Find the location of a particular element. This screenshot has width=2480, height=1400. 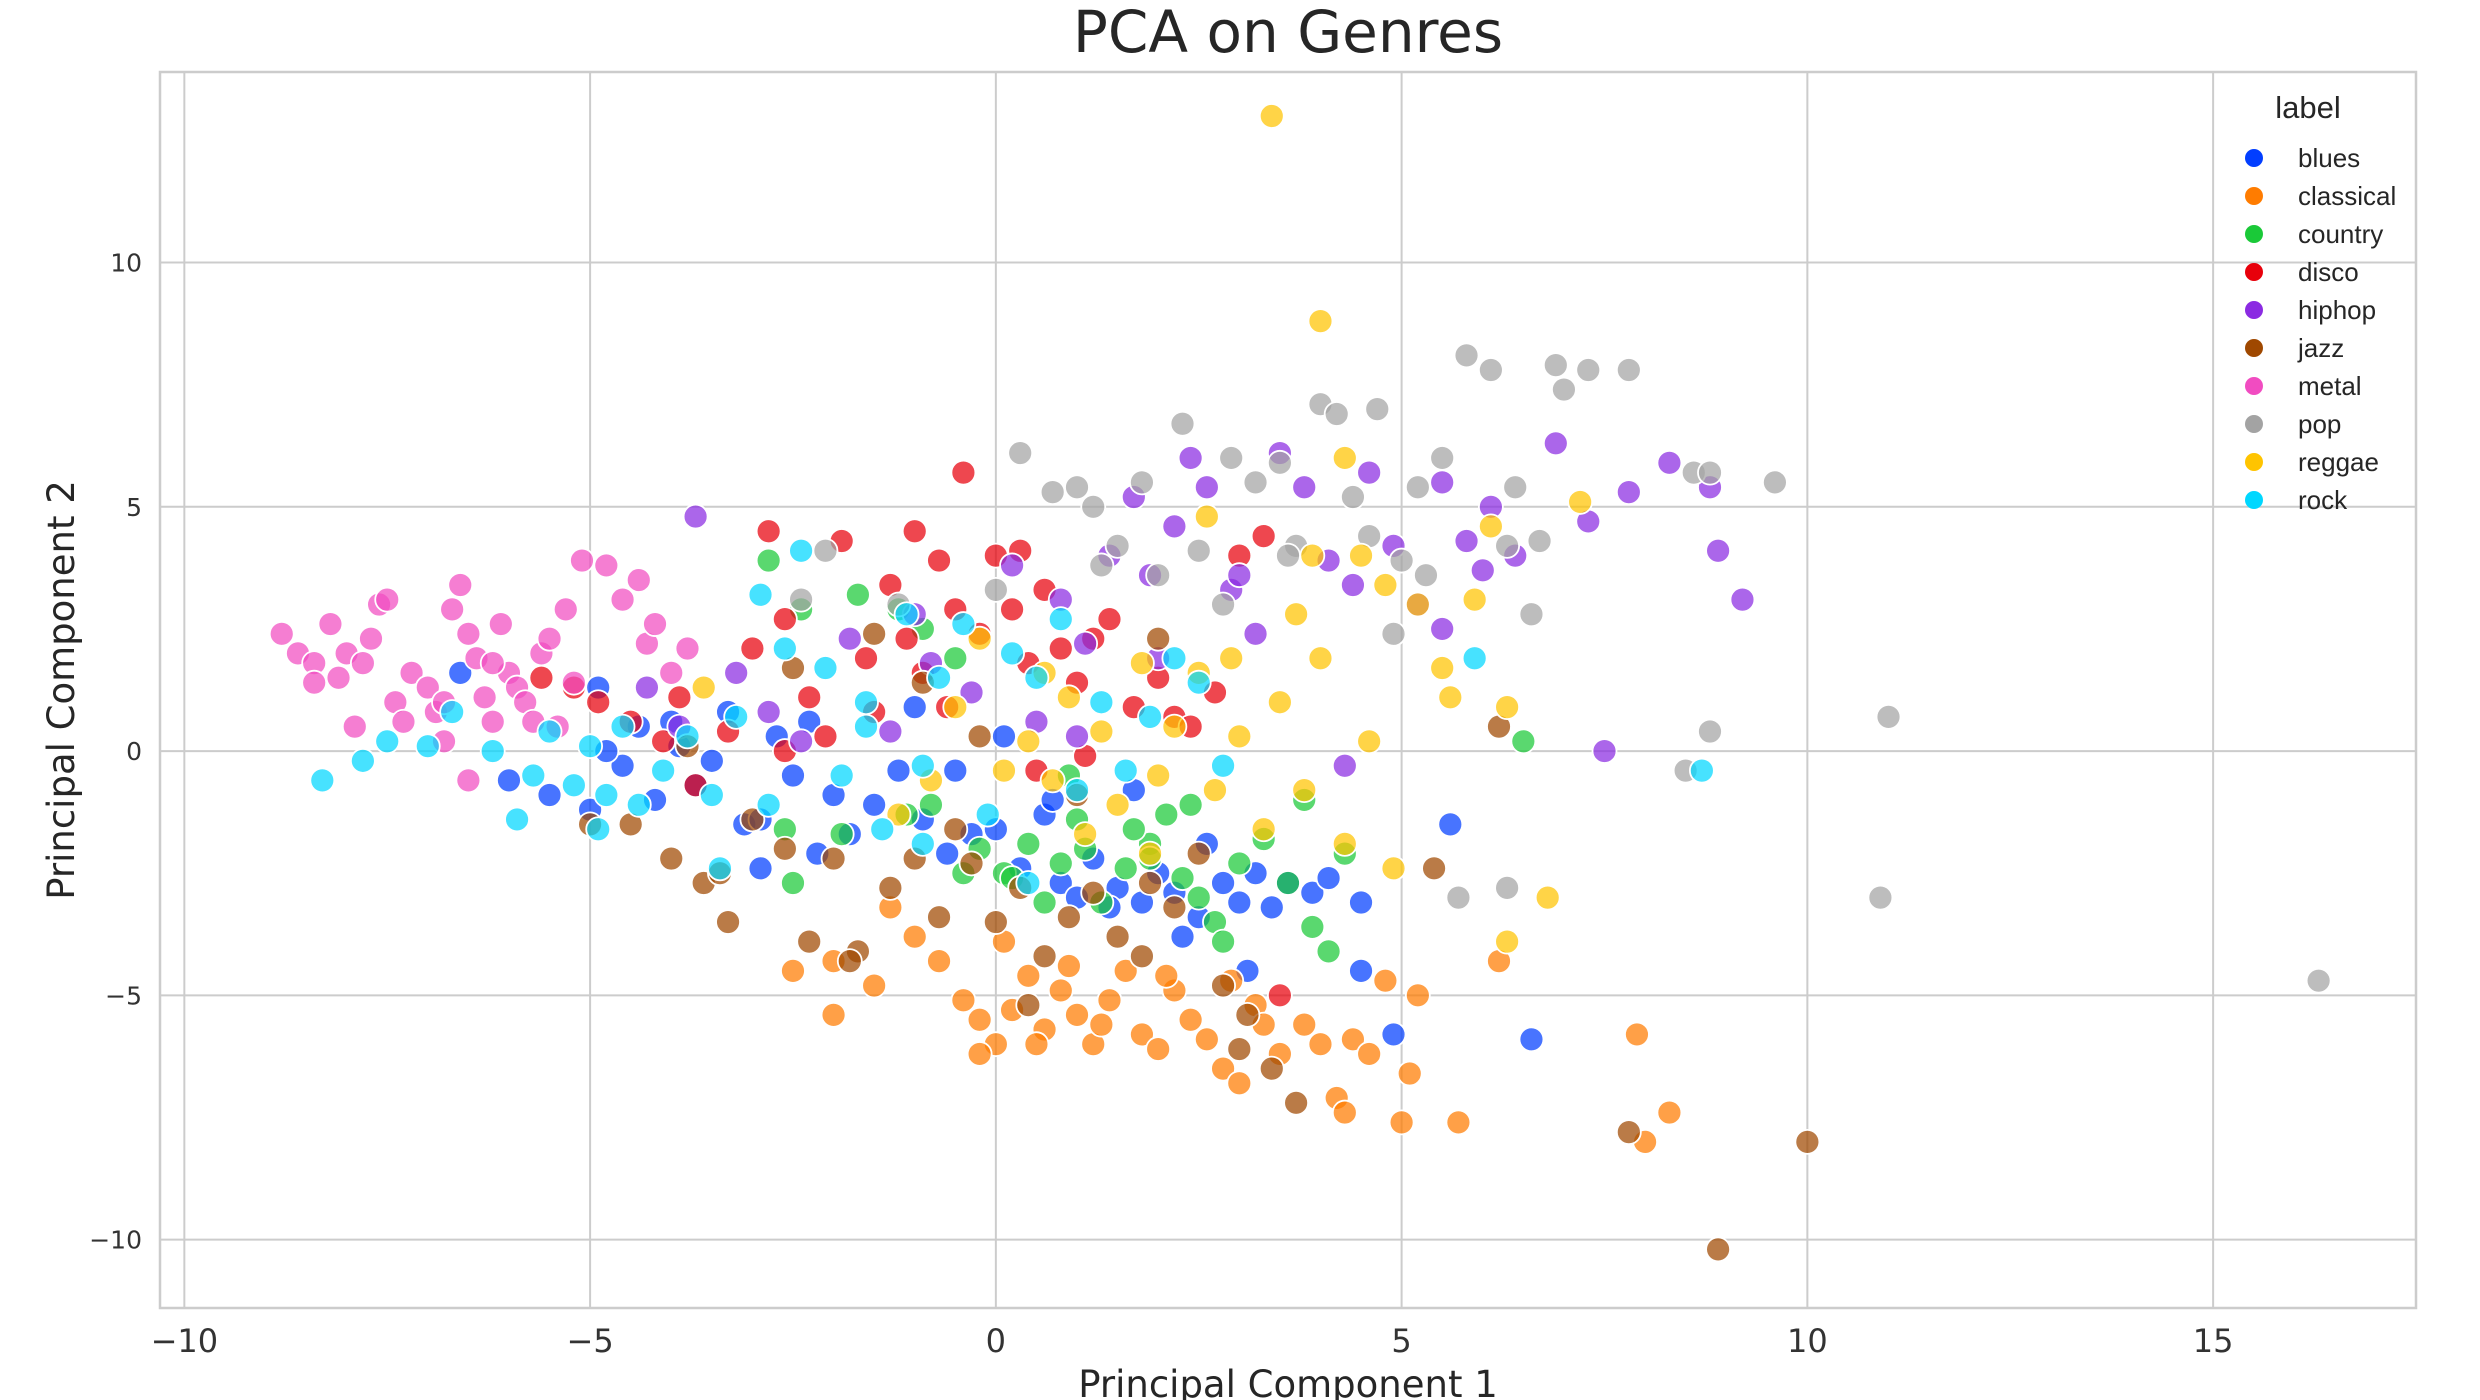

series-hiphop is located at coordinates (1195, 604).